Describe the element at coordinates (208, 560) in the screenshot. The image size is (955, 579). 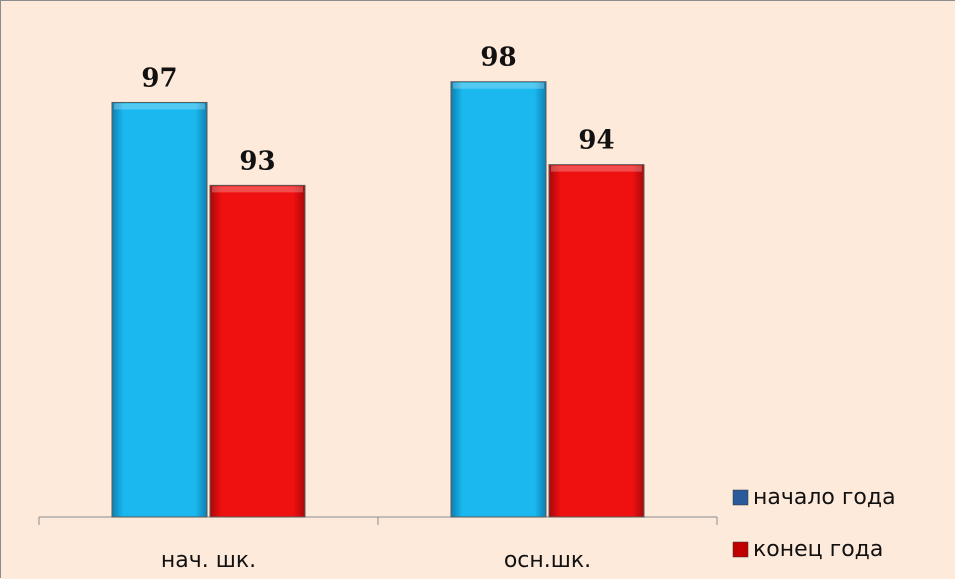
I see `x-tick-label: нач. шк.` at that location.